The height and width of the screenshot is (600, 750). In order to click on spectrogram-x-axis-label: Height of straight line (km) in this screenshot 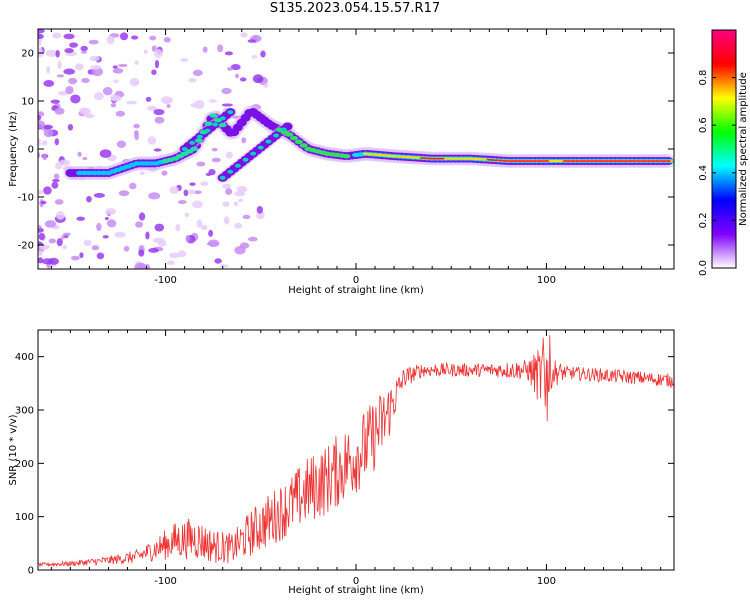, I will do `click(356, 290)`.